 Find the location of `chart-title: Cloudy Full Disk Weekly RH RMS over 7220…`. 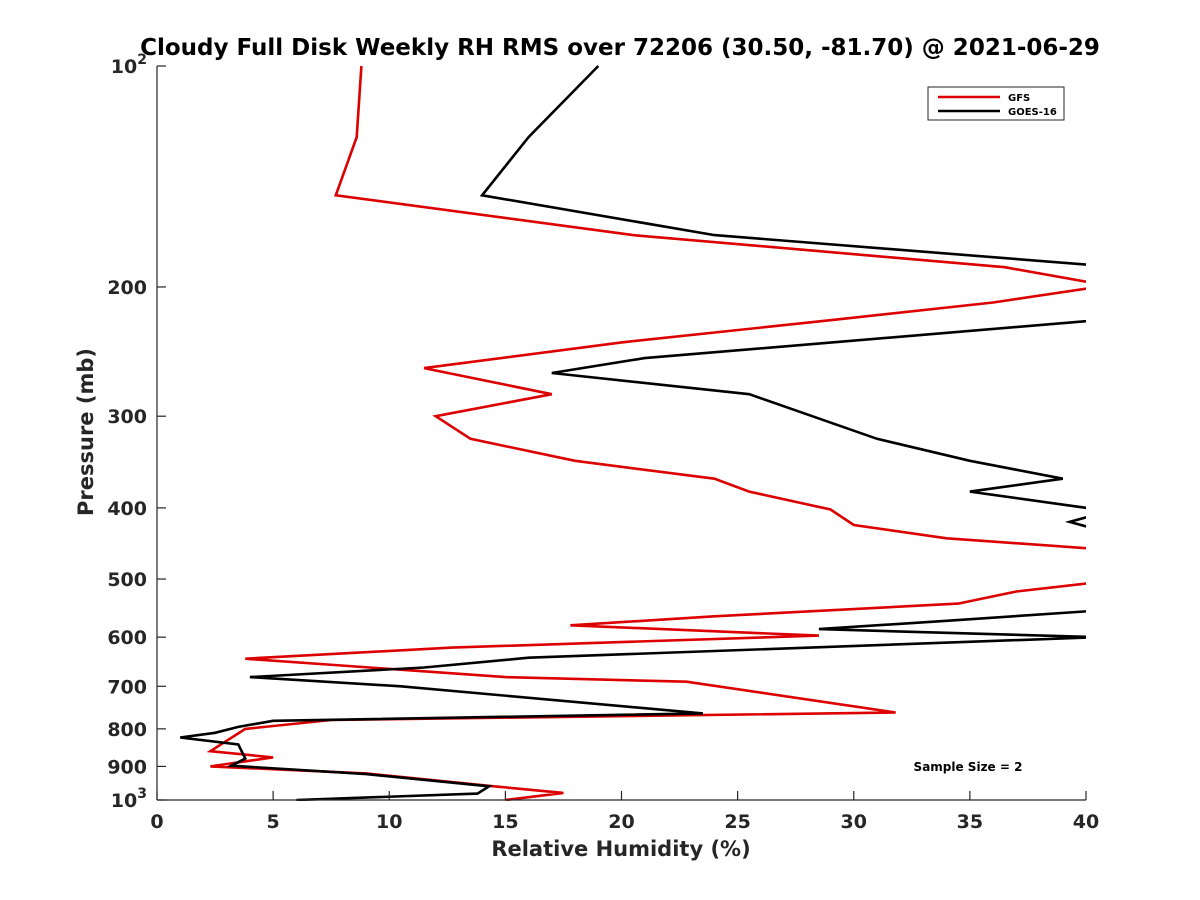

chart-title: Cloudy Full Disk Weekly RH RMS over 7220… is located at coordinates (620, 48).